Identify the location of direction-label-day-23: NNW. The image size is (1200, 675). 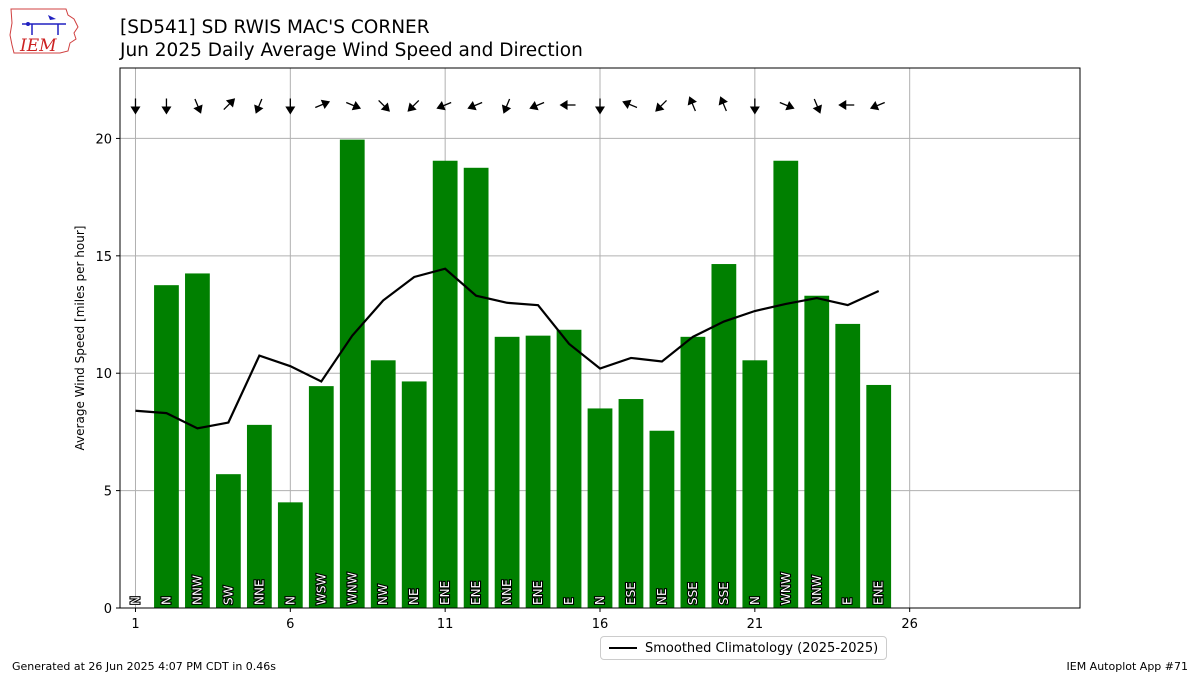
(817, 590).